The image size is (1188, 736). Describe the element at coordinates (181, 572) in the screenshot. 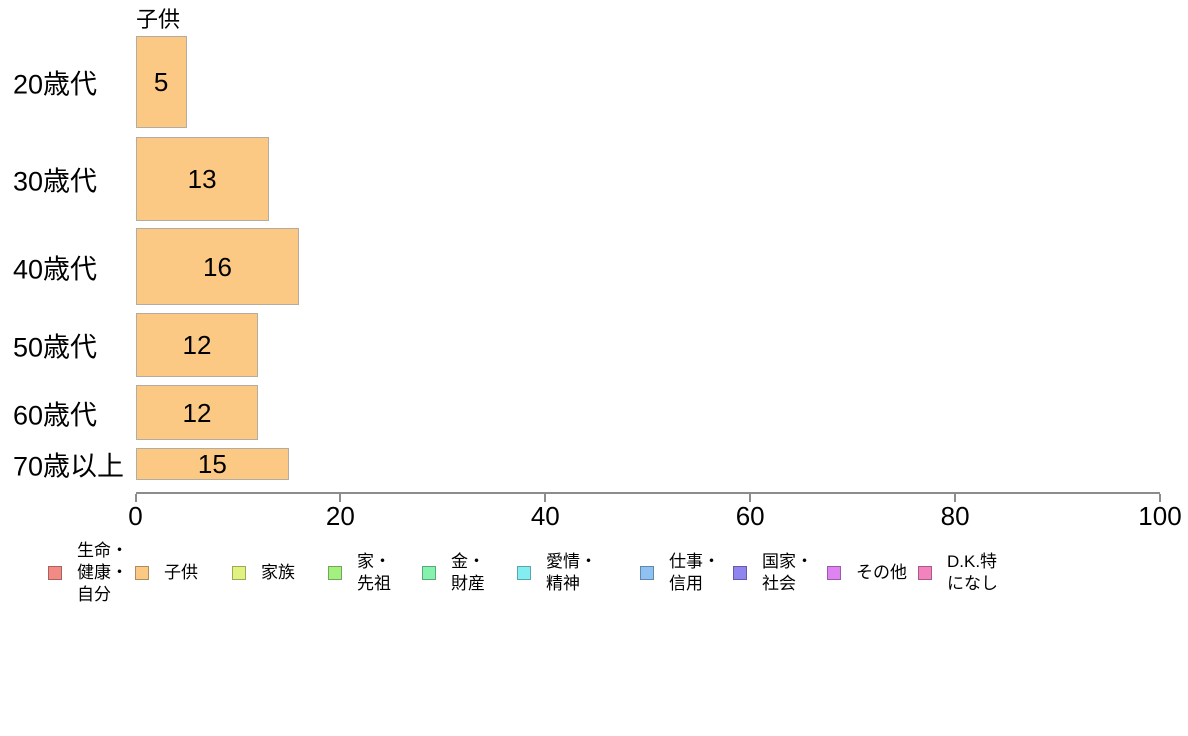

I see `legend-label: 子供` at that location.